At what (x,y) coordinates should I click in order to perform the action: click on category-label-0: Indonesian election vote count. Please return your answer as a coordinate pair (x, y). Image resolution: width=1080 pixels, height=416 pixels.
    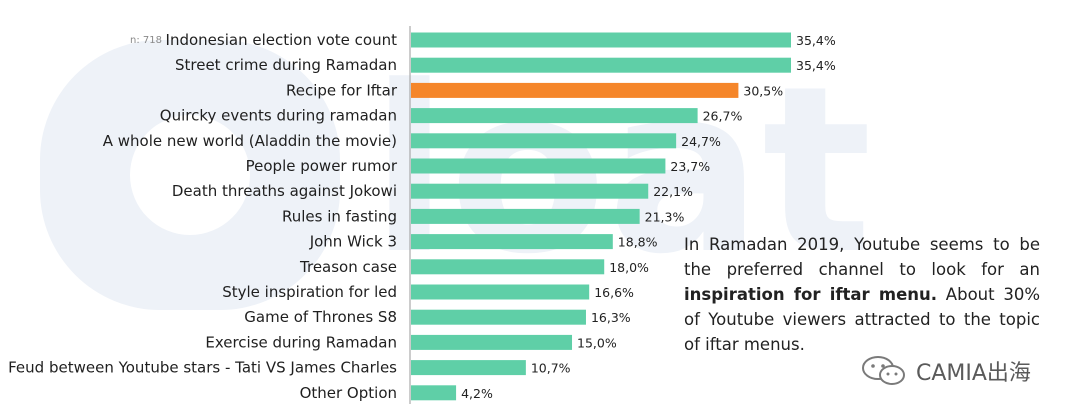
    Looking at the image, I should click on (282, 40).